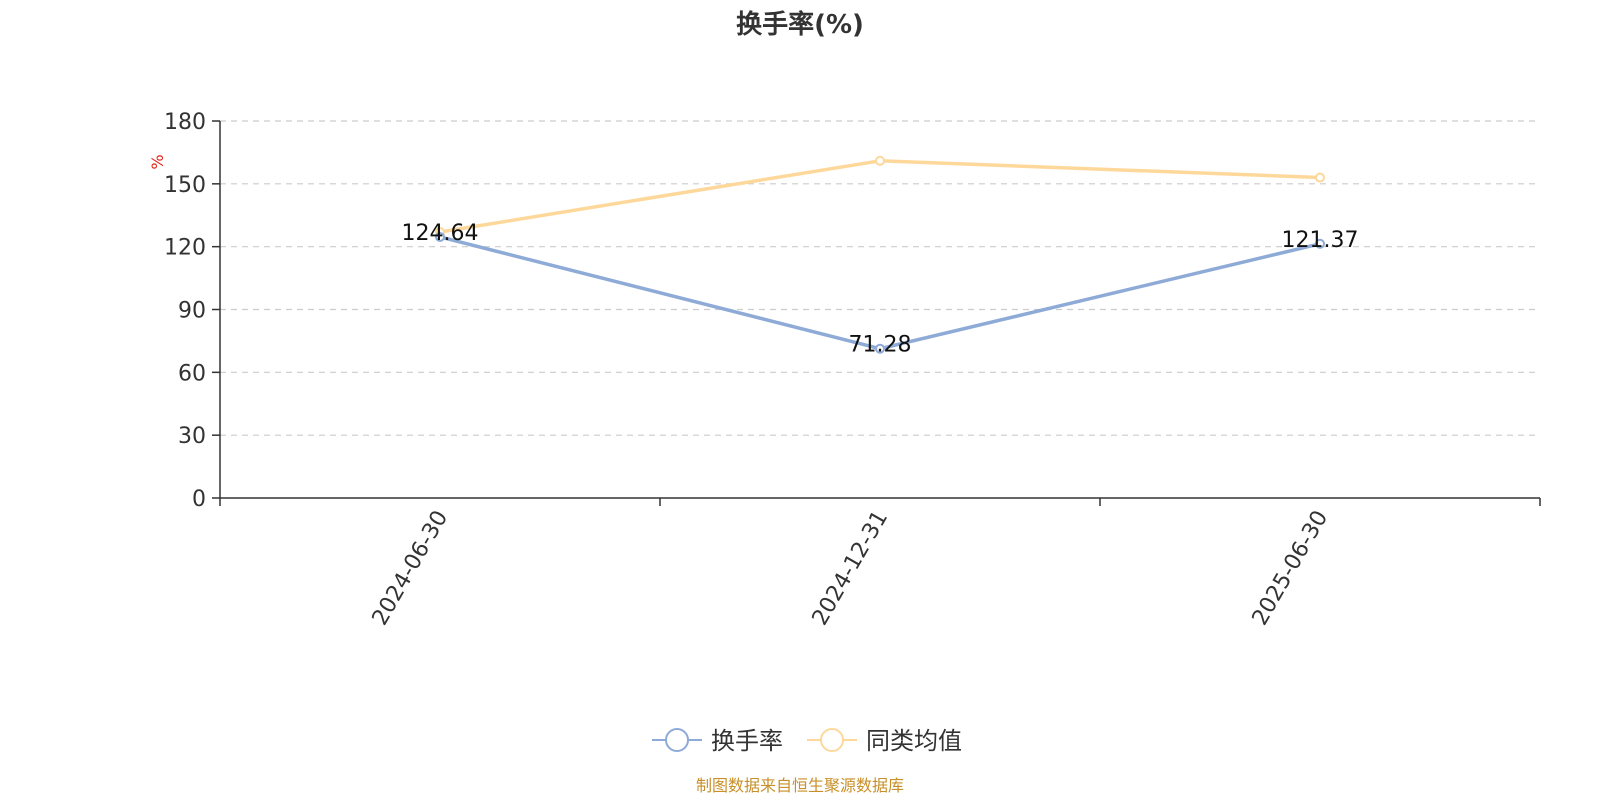 The height and width of the screenshot is (800, 1600). I want to click on legend: 换手率 同类均值, so click(807, 741).